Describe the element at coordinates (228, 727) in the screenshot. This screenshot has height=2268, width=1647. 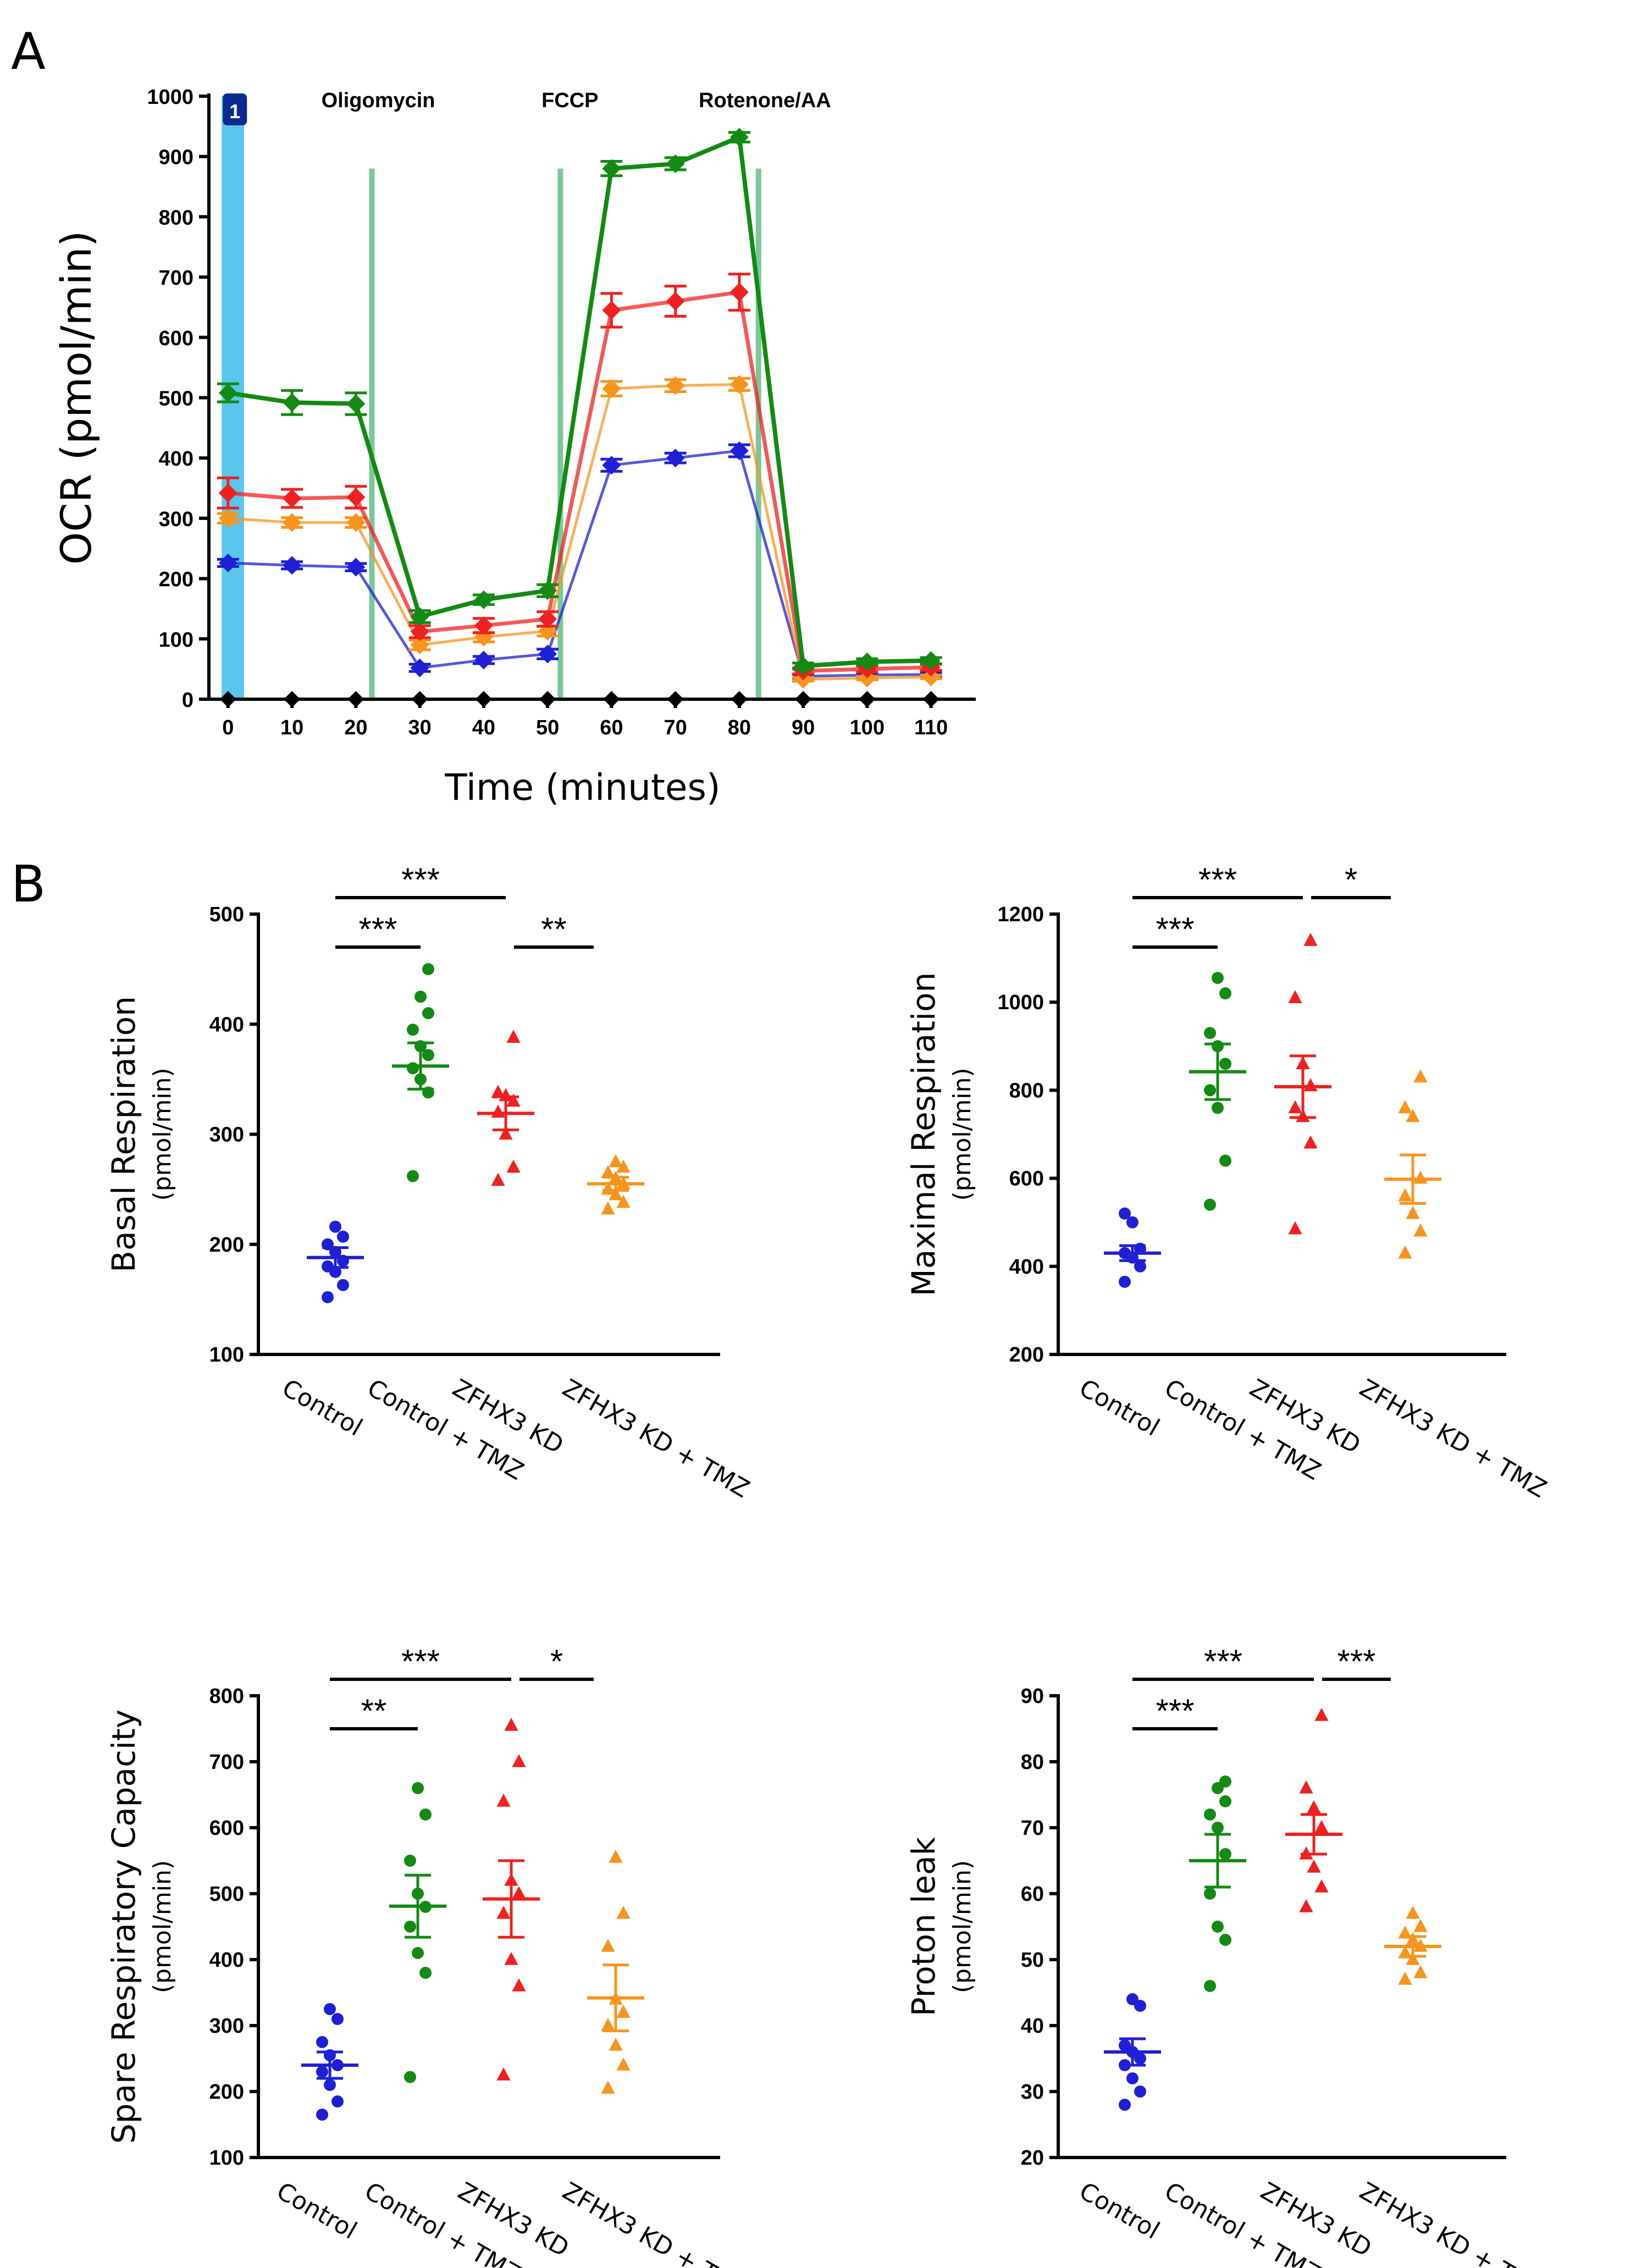
I see `ocr-x-tick-label: 0` at that location.